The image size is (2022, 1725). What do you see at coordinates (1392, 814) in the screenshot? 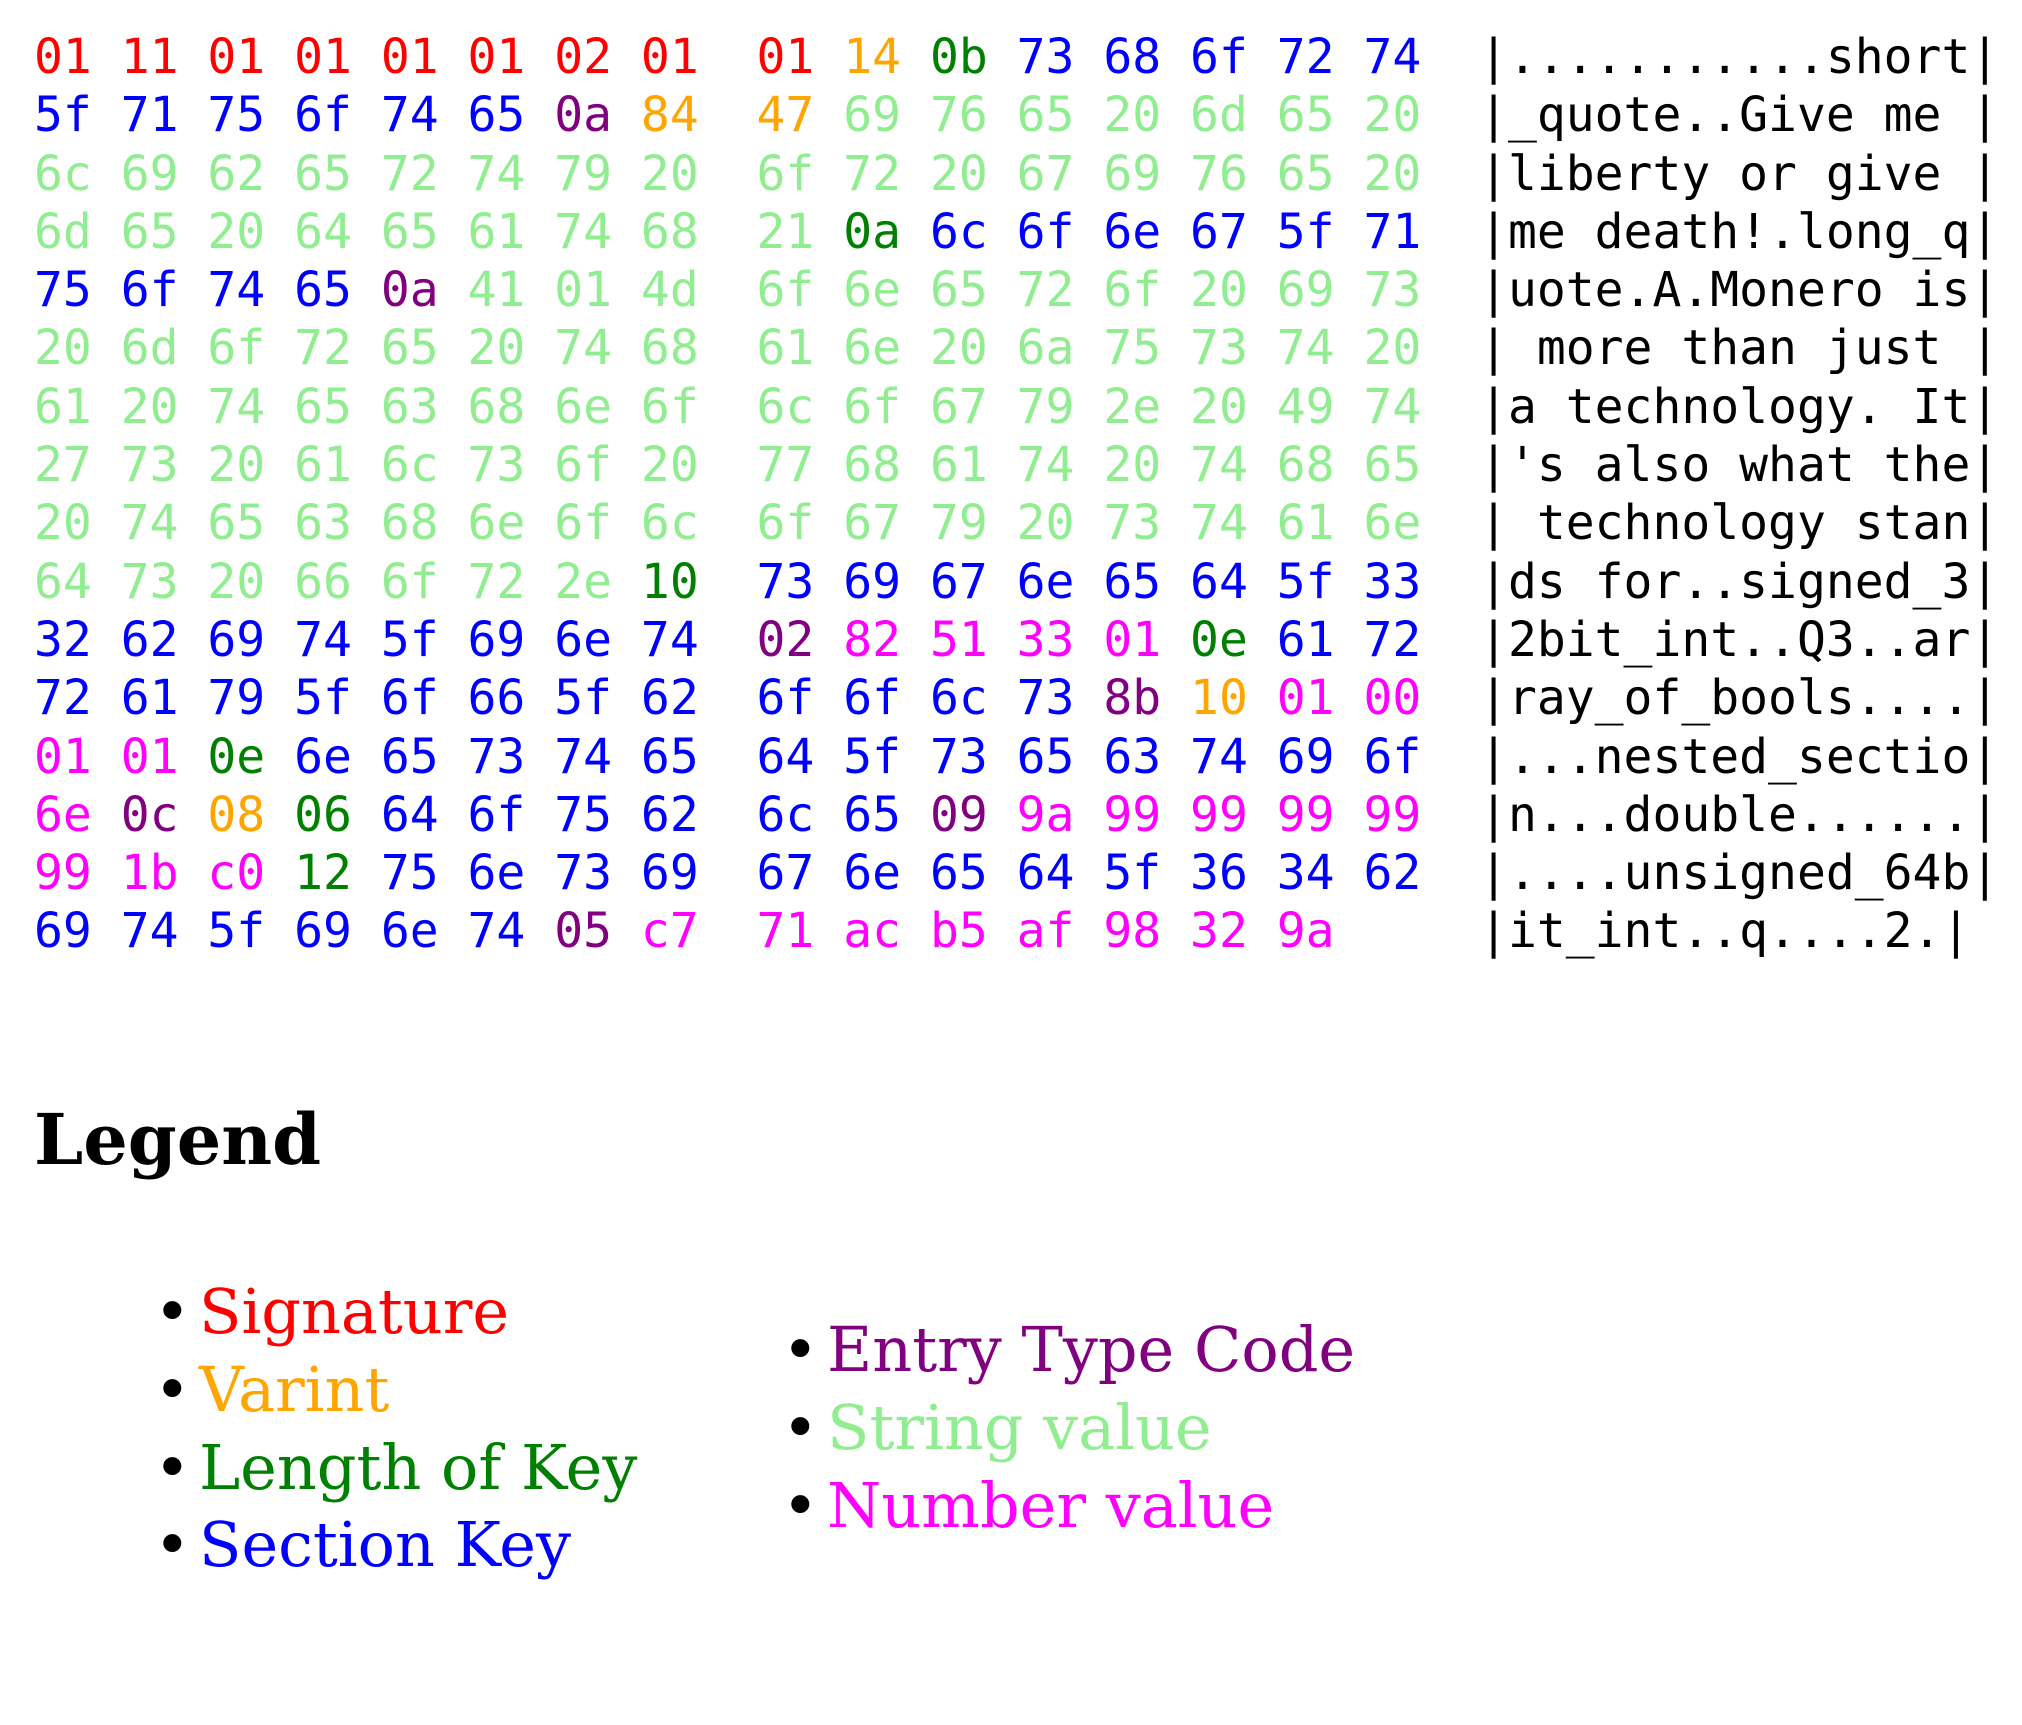
I see `byte-number-value: 99` at bounding box center [1392, 814].